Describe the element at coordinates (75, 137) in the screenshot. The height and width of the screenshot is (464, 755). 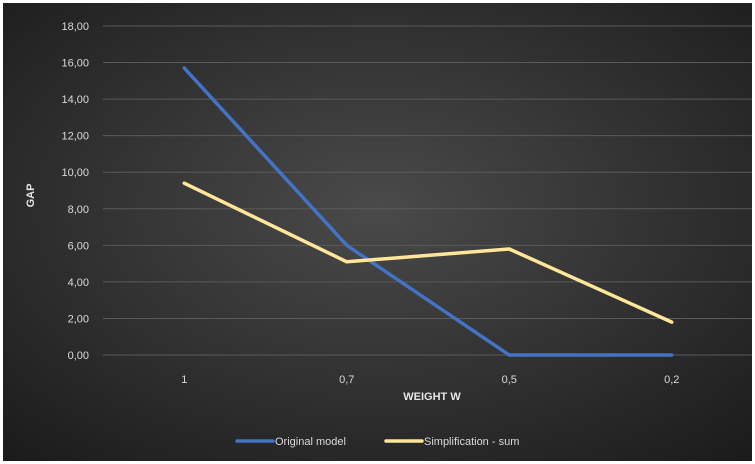
I see `y-tick-label: 12,00` at that location.